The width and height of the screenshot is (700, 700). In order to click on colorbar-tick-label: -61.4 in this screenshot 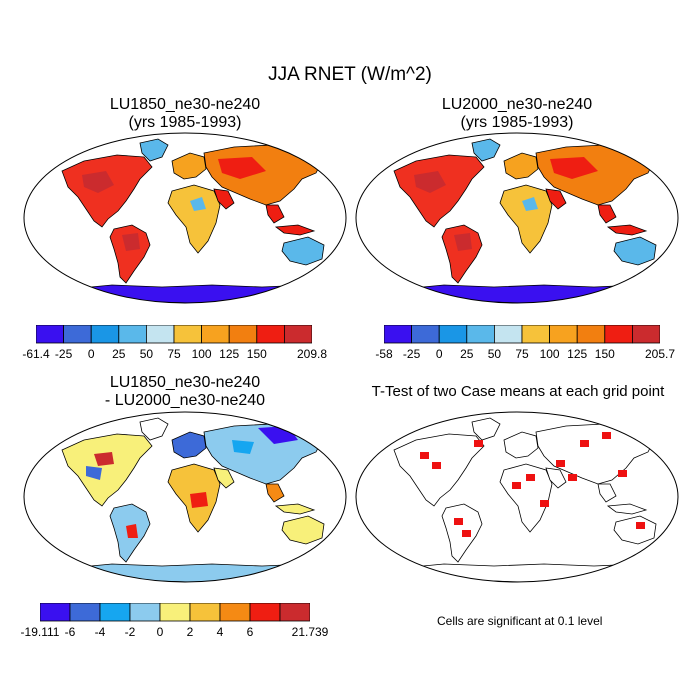, I will do `click(36, 354)`.